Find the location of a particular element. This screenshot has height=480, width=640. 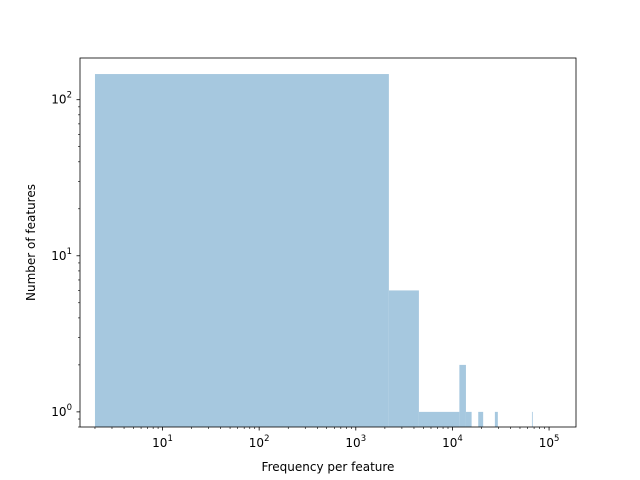

y-tick-label: 10⁰ is located at coordinates (61, 411).